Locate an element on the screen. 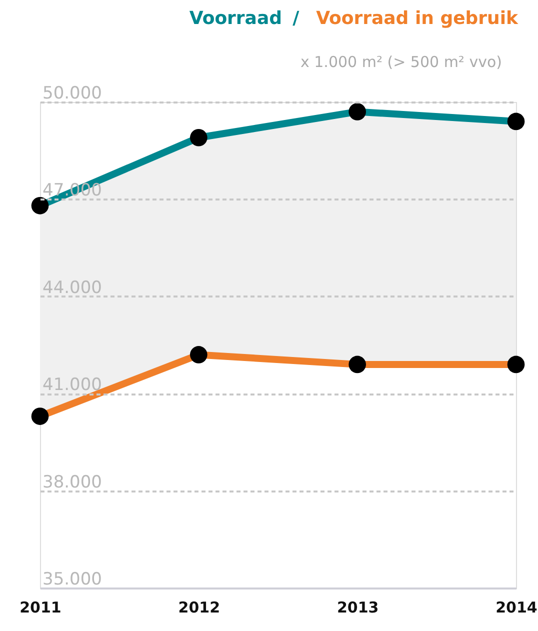  y-axis-title: x 1.000 m² (> 500 m² vvo) is located at coordinates (401, 62).